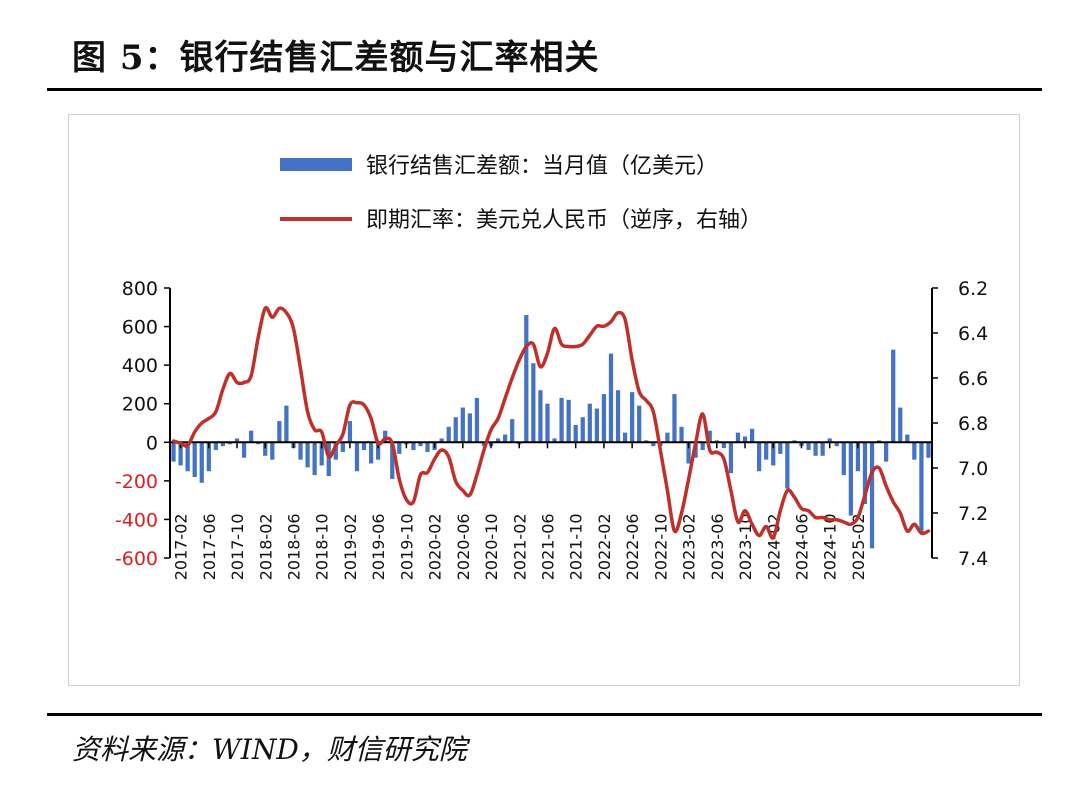 This screenshot has height=789, width=1080. What do you see at coordinates (830, 546) in the screenshot?
I see `x-tick-label-23: 2024-10` at bounding box center [830, 546].